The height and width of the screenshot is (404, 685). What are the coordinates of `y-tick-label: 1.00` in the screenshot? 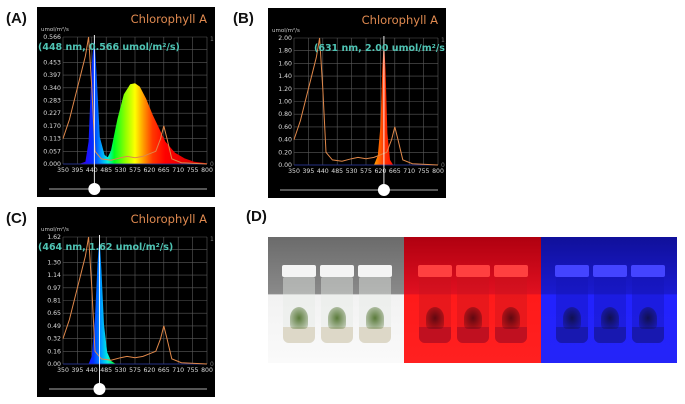 It's located at (285, 102).